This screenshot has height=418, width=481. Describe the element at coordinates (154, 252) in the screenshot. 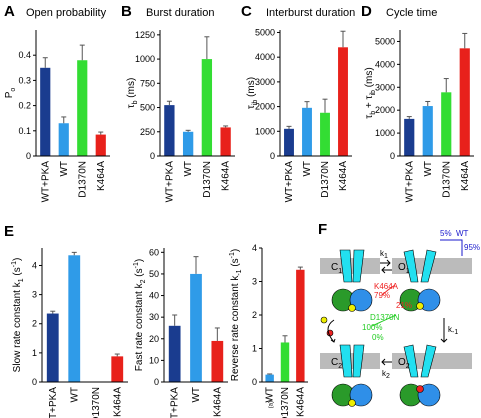

I see `y-tick-label: 60` at that location.